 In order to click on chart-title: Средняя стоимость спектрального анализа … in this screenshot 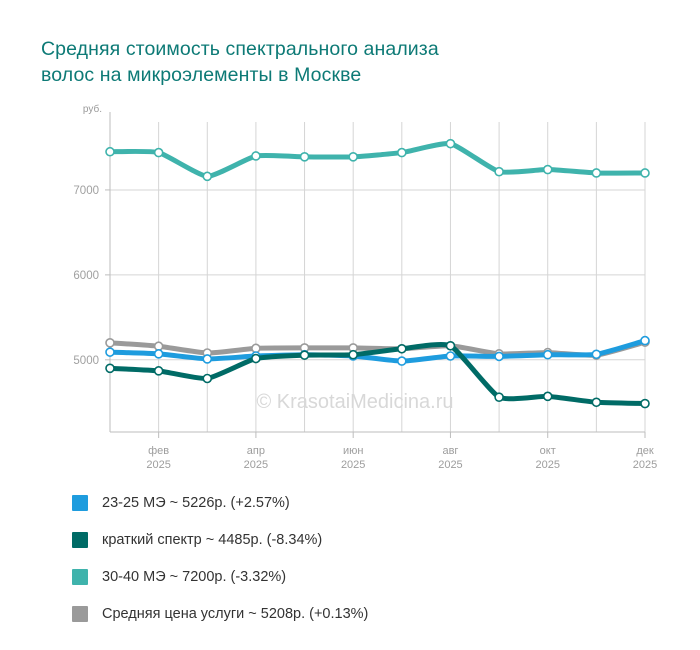, I will do `click(240, 62)`.